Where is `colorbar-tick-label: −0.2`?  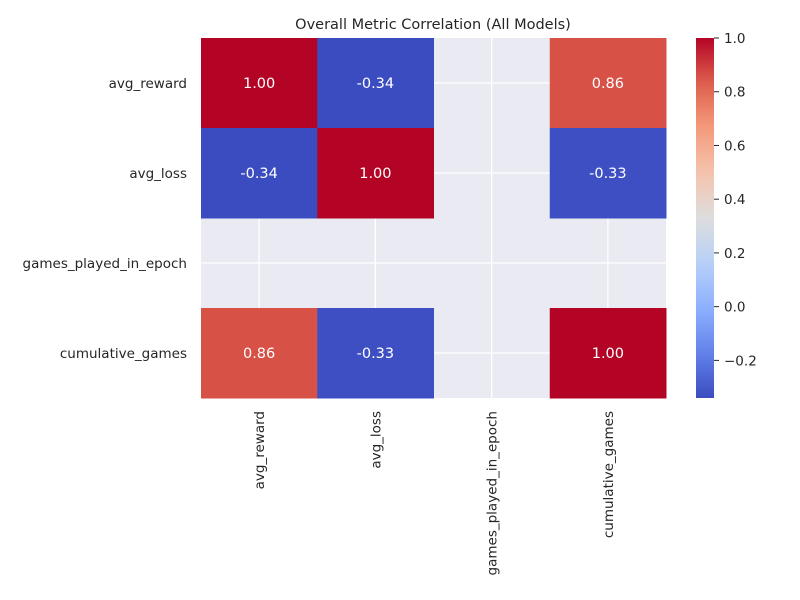 colorbar-tick-label: −0.2 is located at coordinates (740, 361).